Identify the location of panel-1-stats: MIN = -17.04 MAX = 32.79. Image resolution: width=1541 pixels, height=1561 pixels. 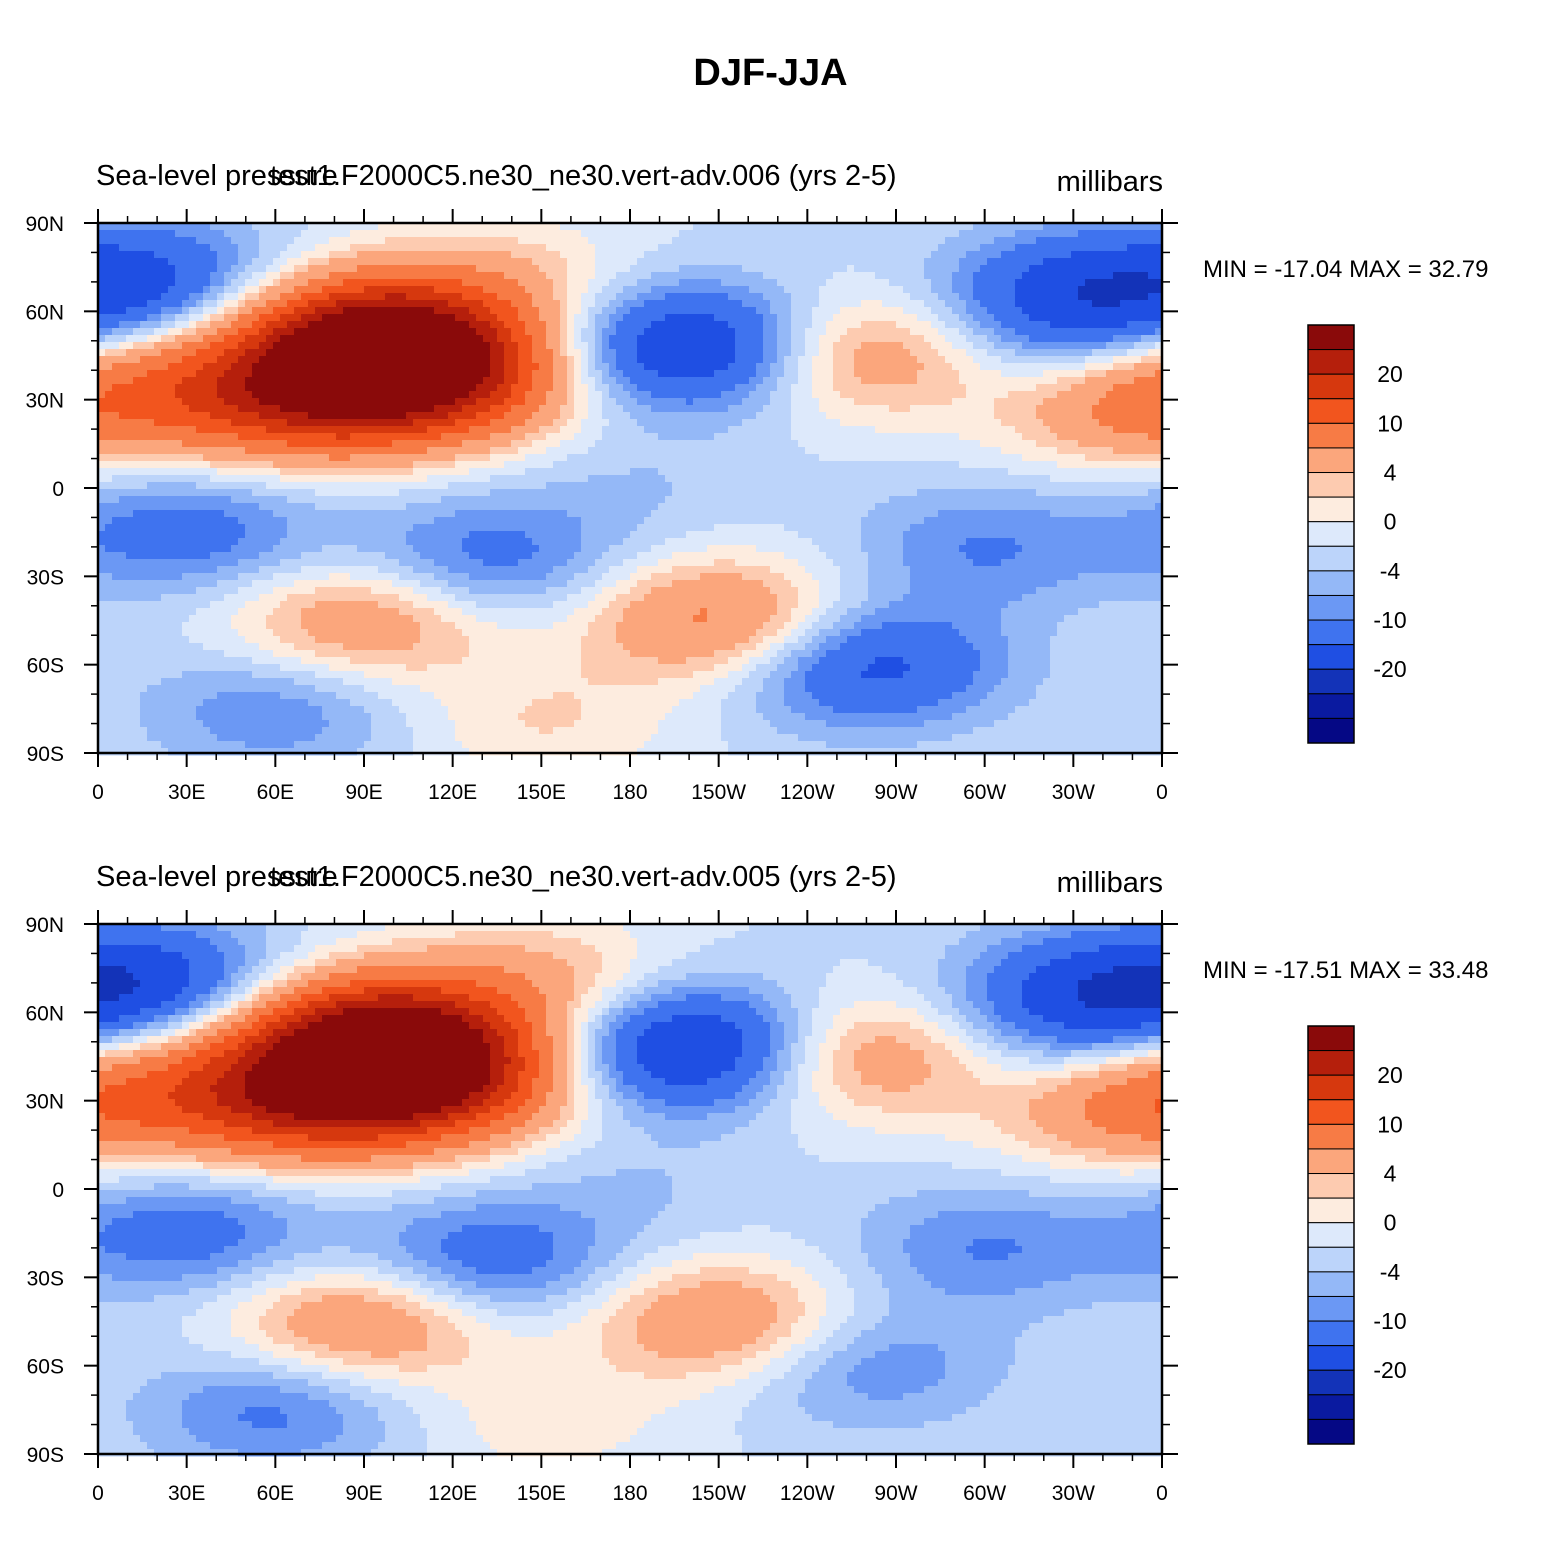
(1345, 270).